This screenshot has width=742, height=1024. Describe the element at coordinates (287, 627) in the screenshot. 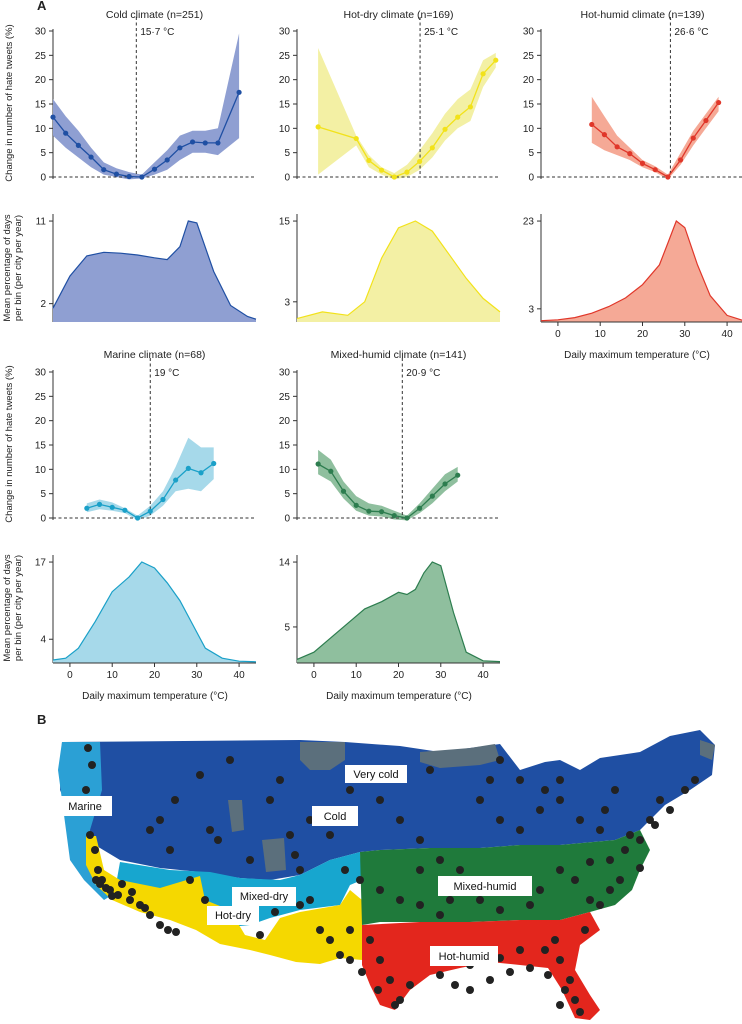

I see `dist-y-tick-label: 5` at that location.